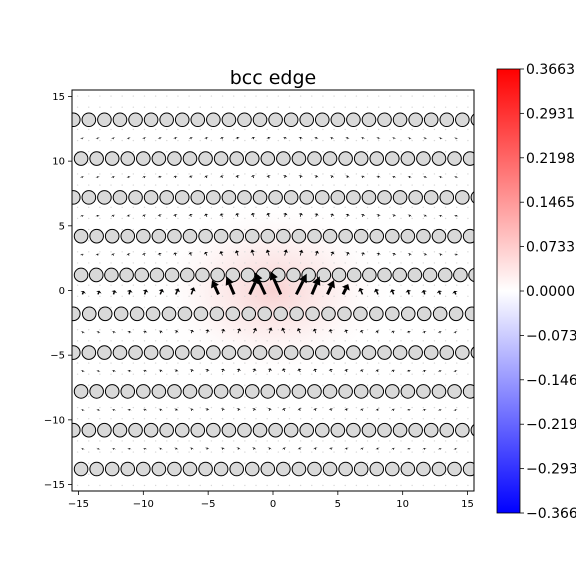 This screenshot has height=576, width=576. I want to click on y-tick-label: 15, so click(58, 97).